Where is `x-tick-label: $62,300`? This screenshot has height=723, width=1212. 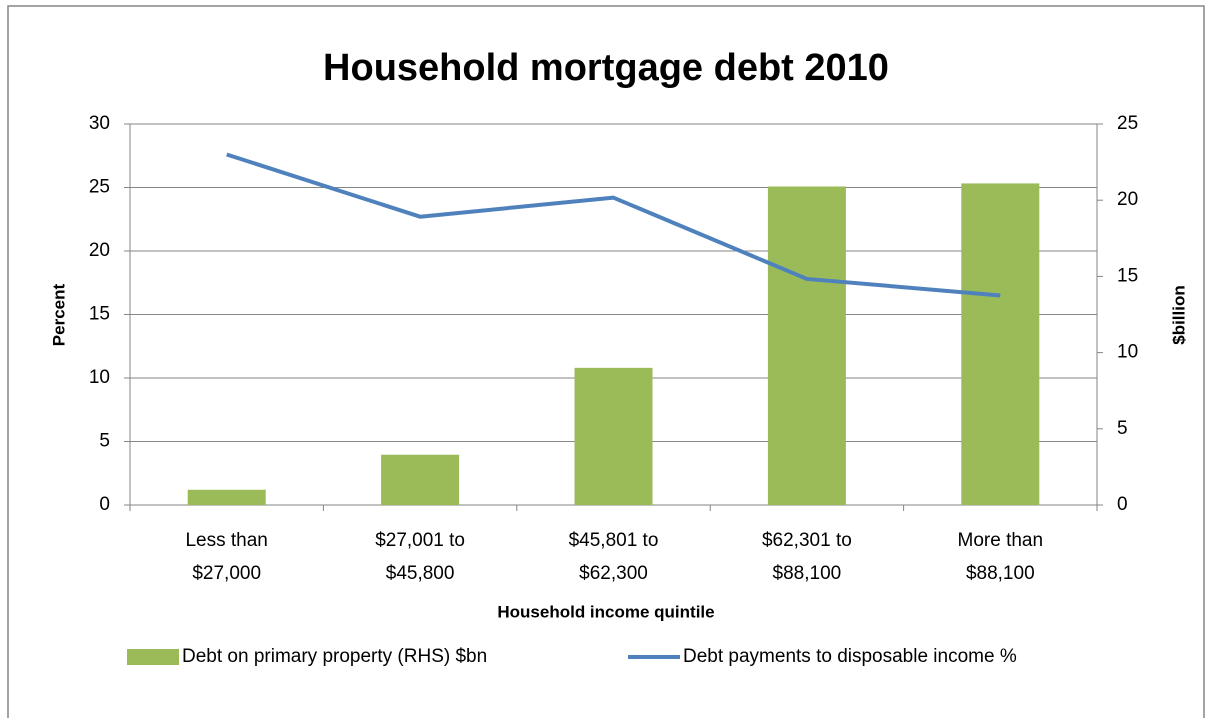 x-tick-label: $62,300 is located at coordinates (613, 573).